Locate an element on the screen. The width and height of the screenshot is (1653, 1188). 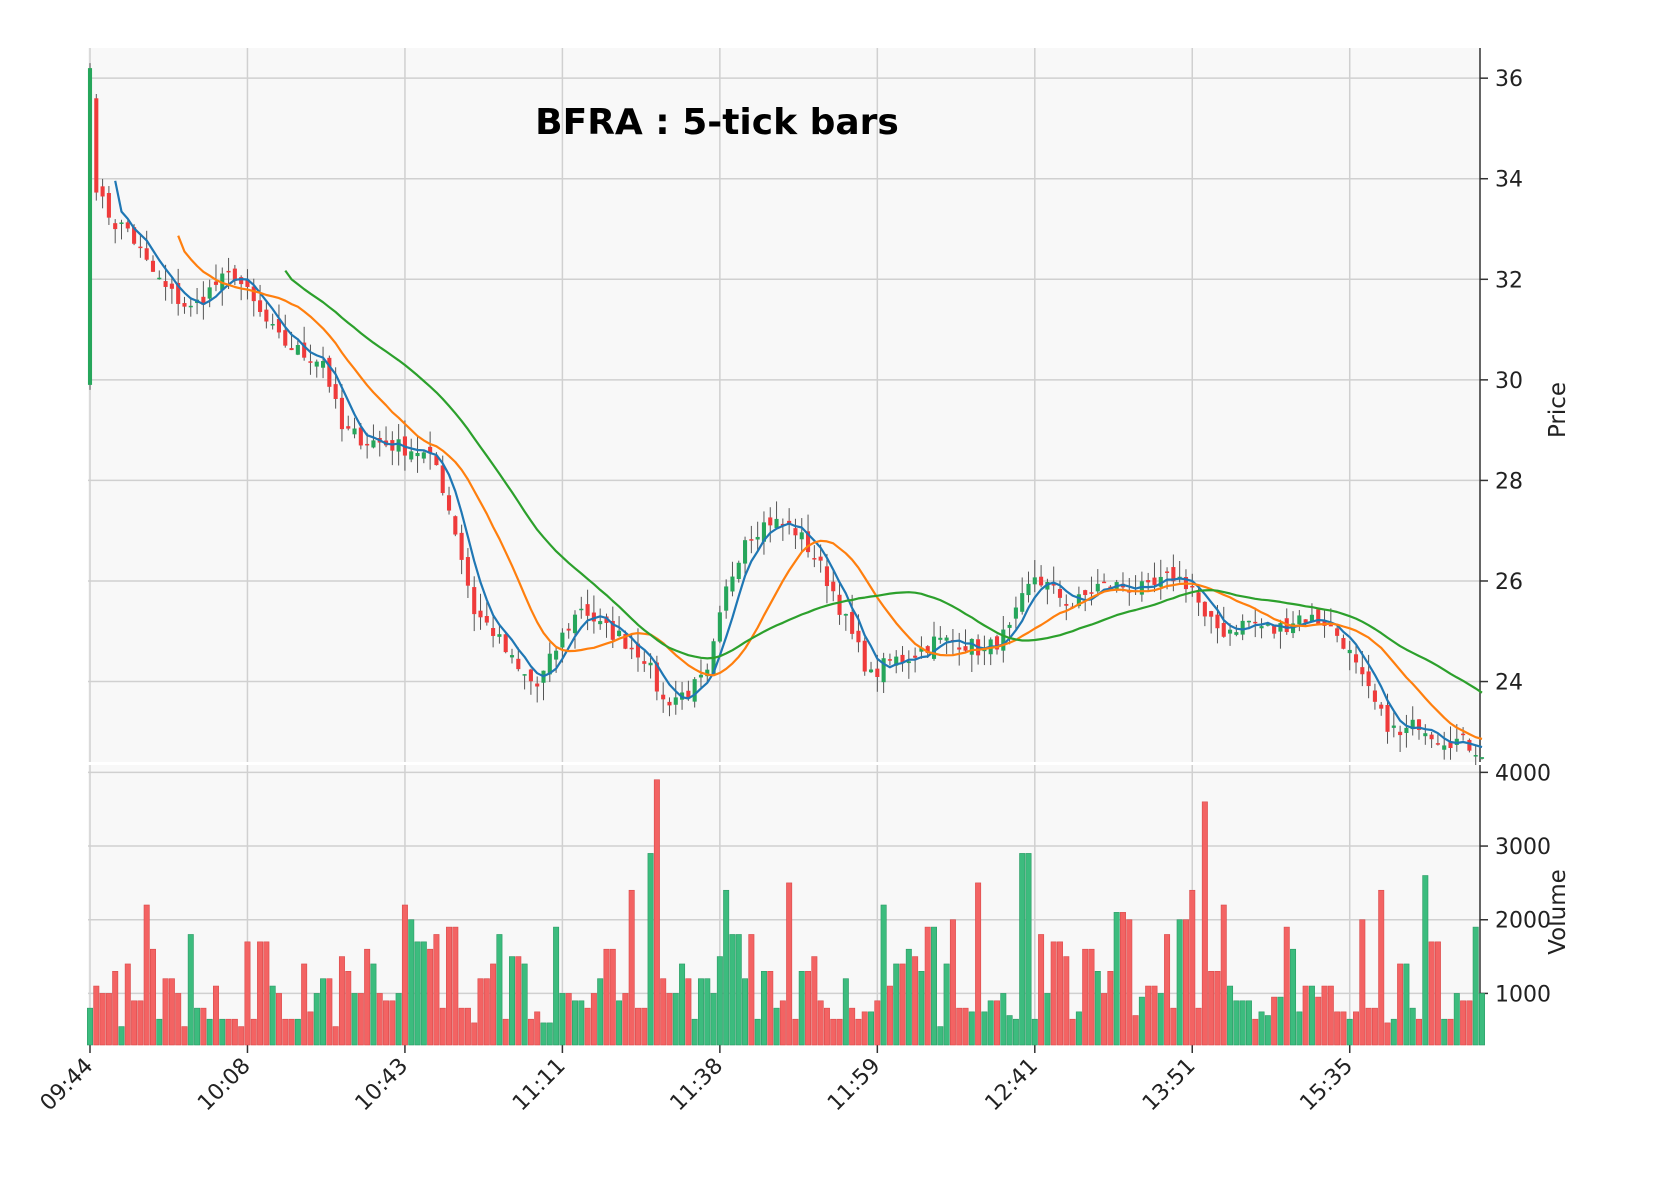
x-tick-label: 10:08 is located at coordinates (224, 1085).